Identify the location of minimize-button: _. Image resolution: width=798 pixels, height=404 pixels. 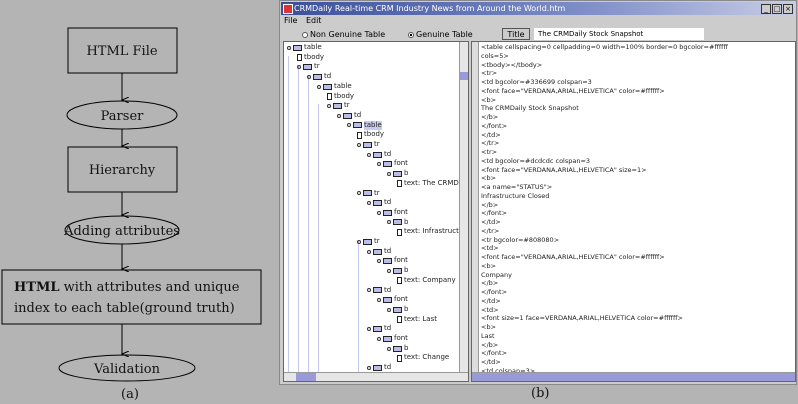
(766, 9).